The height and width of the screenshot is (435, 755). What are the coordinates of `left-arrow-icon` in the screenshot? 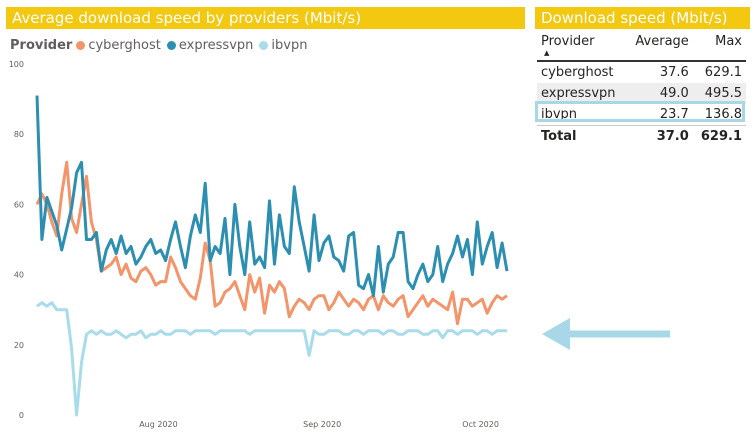 It's located at (606, 334).